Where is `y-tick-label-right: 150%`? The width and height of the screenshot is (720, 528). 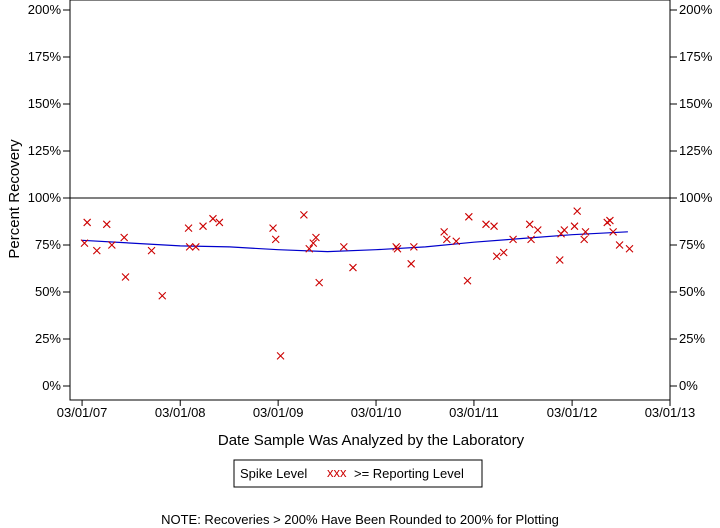 y-tick-label-right: 150% is located at coordinates (696, 103).